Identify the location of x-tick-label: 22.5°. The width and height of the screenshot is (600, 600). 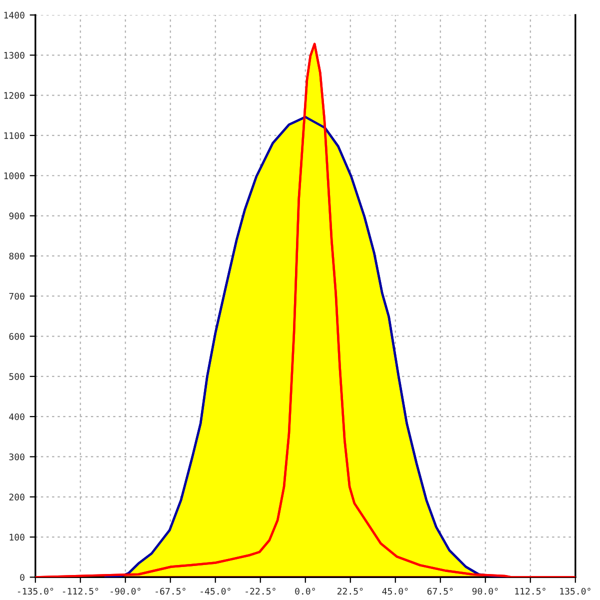
(350, 591).